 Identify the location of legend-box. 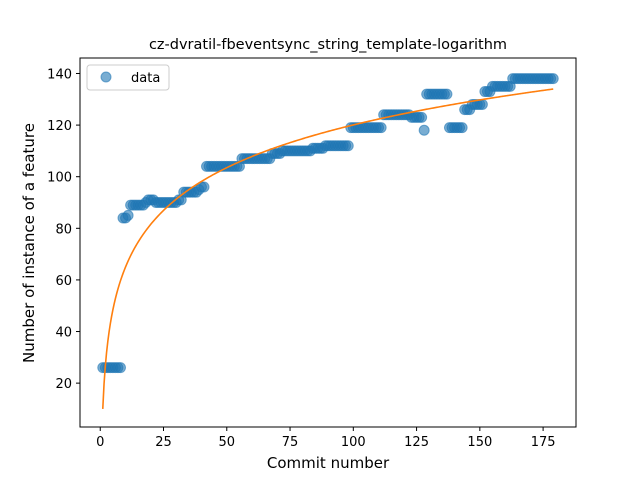
(128, 77).